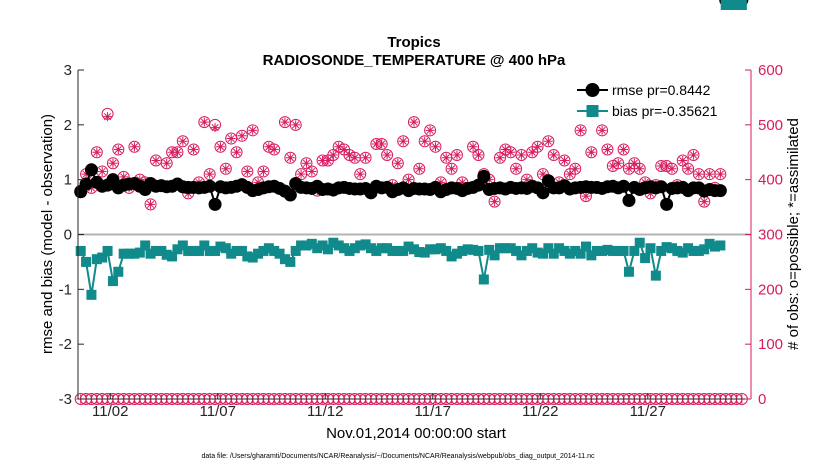 This screenshot has height=470, width=830. Describe the element at coordinates (762, 399) in the screenshot. I see `y2-tick-label: 0` at that location.